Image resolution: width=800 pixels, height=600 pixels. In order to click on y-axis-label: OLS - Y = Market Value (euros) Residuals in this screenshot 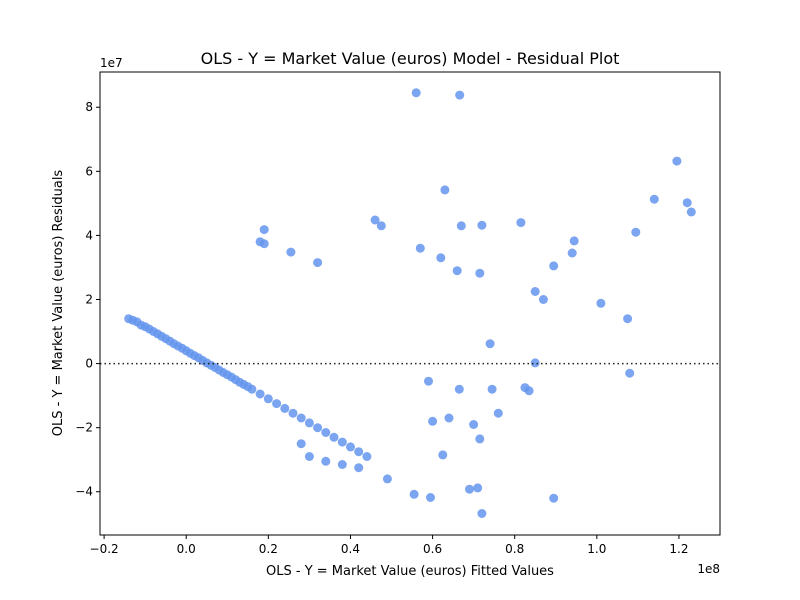, I will do `click(58, 303)`.